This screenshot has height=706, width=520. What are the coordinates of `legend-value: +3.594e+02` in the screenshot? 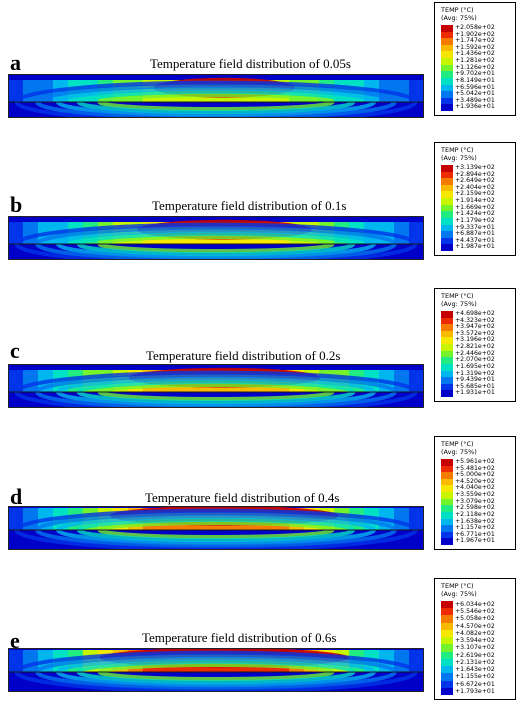 It's located at (475, 641).